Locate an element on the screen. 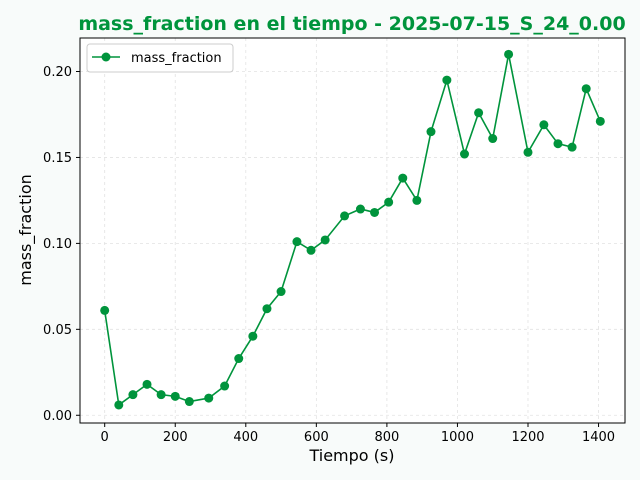 The image size is (640, 480). x-tick-label: 200 is located at coordinates (175, 437).